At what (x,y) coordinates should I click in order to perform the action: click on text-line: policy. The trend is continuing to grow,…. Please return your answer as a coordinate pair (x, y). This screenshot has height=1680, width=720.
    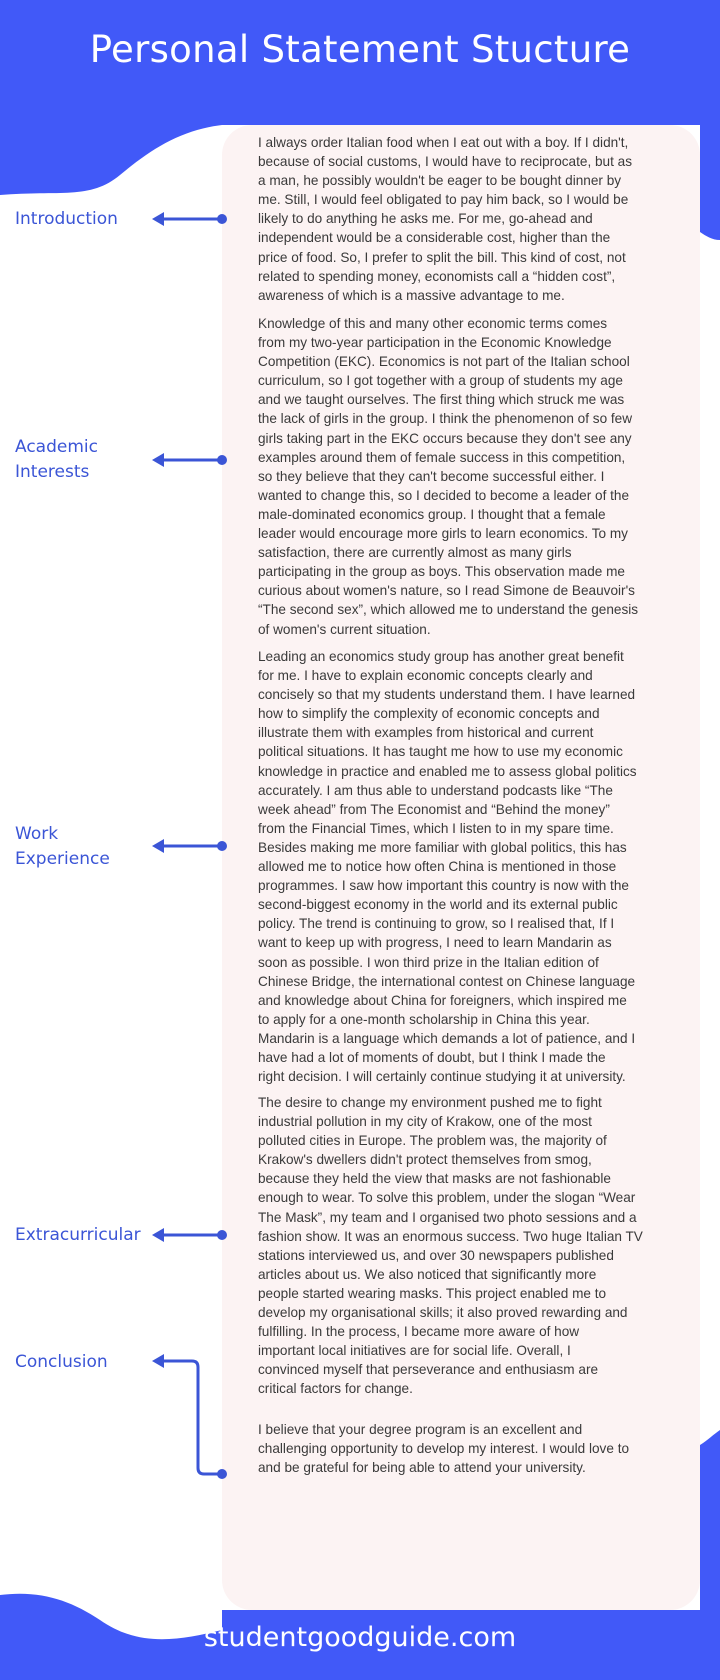
    Looking at the image, I should click on (436, 924).